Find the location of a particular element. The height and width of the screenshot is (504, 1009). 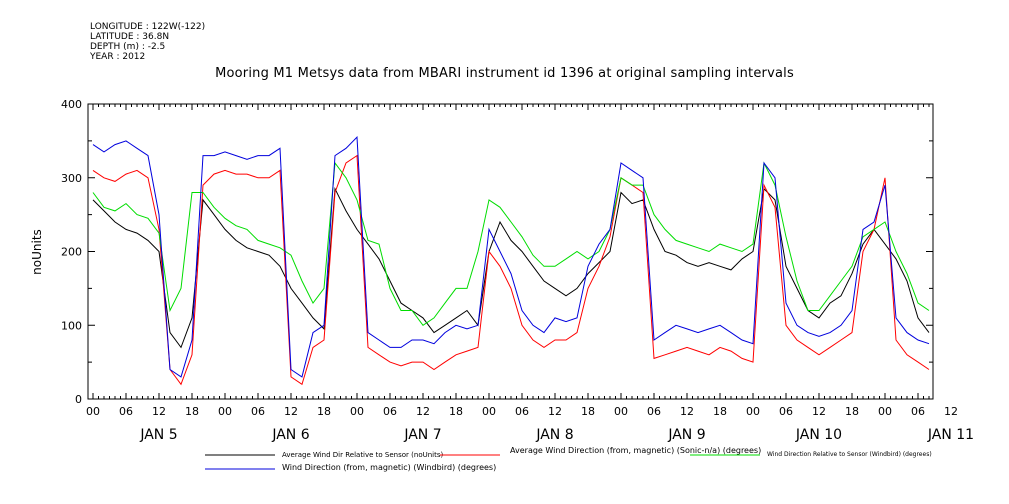

x-day-label: JAN 7 is located at coordinates (422, 435).